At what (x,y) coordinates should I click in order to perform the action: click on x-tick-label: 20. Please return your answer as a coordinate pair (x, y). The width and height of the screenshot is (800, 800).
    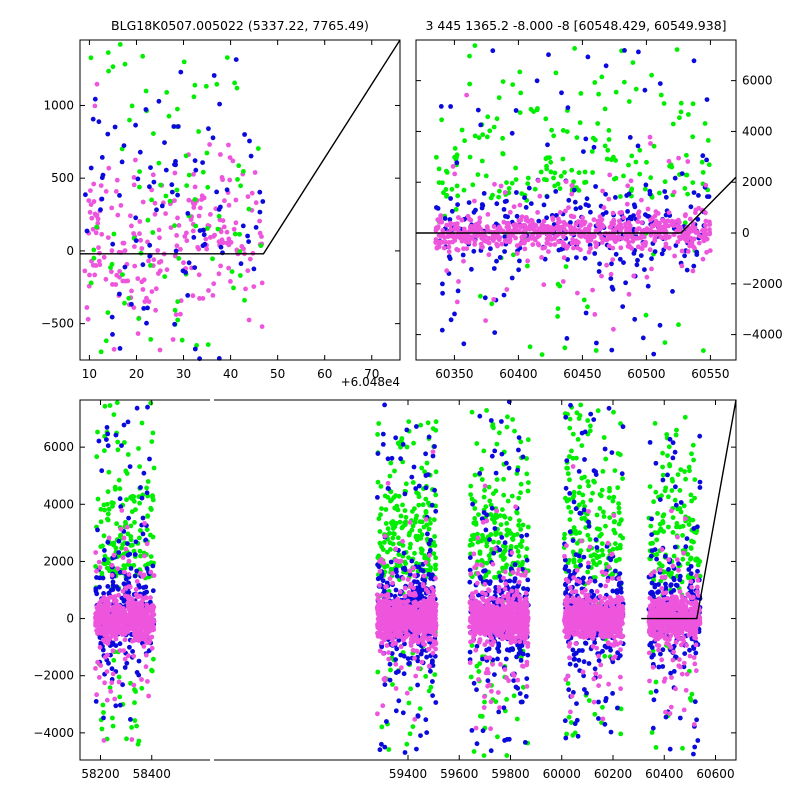
    Looking at the image, I should click on (136, 374).